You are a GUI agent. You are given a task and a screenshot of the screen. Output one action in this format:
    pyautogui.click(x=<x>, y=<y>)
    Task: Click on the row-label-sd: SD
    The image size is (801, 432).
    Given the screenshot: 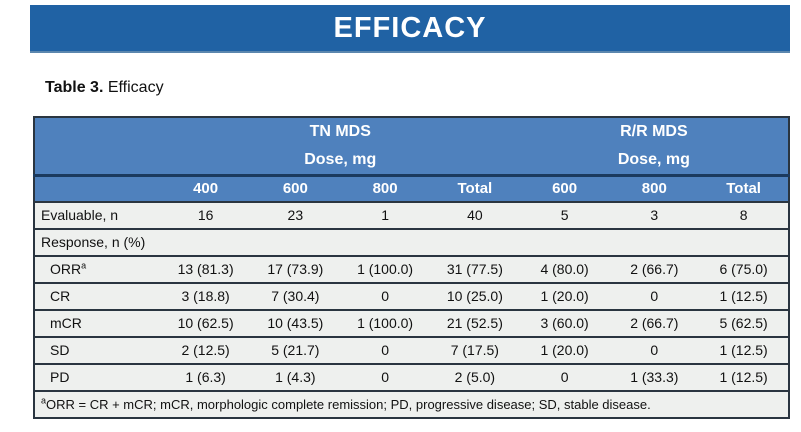 What is the action you would take?
    pyautogui.click(x=97, y=349)
    